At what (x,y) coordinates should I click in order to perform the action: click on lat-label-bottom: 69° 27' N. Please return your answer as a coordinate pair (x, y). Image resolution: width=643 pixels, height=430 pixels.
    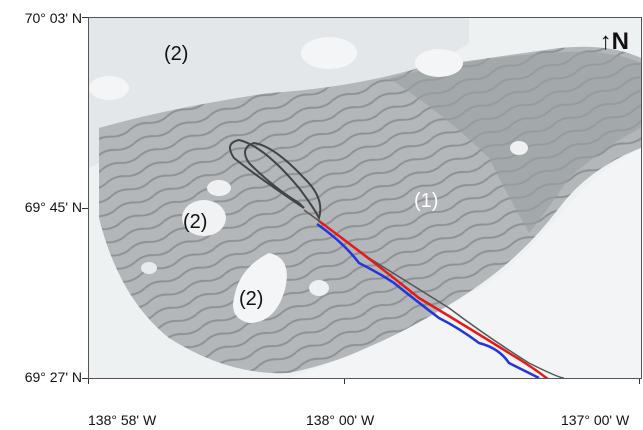
    Looking at the image, I should click on (53, 377).